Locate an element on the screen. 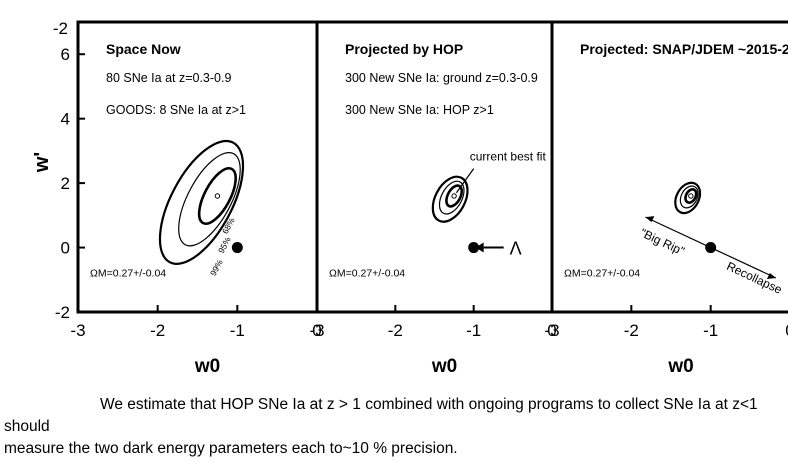  y-axis-label: w' is located at coordinates (42, 162).